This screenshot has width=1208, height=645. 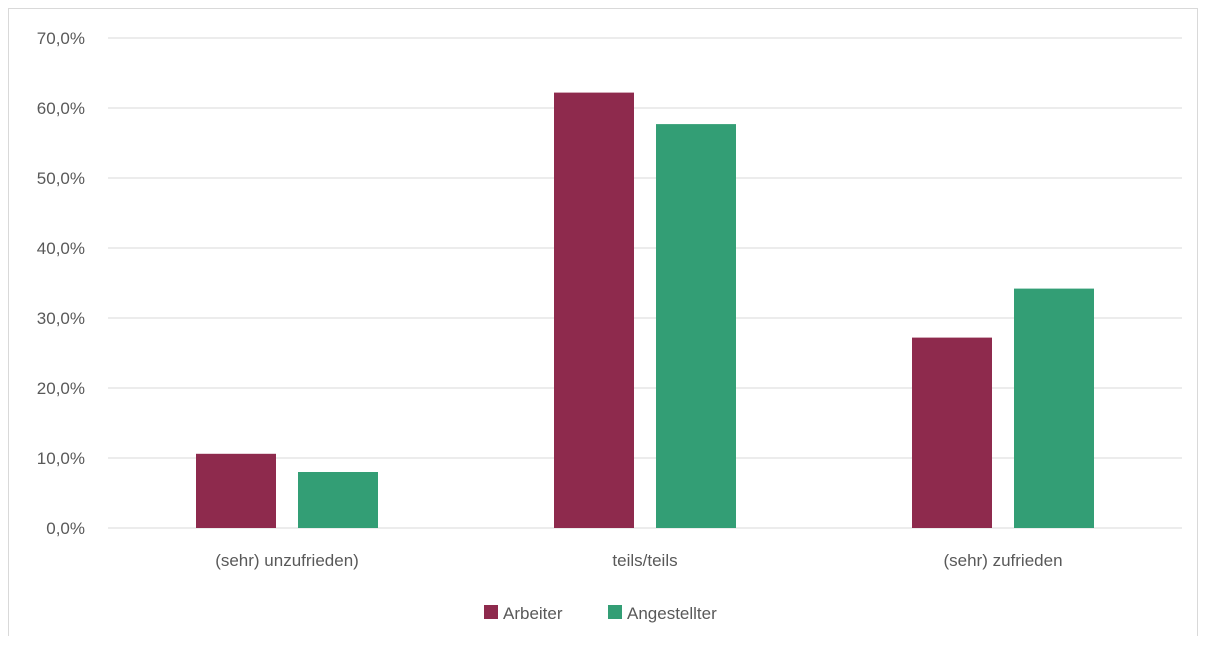 I want to click on y-tick-label: 40,0%, so click(x=61, y=248).